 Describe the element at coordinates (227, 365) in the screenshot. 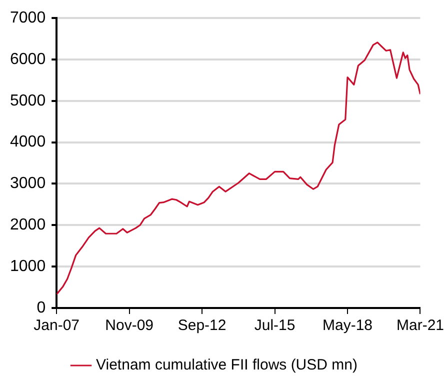

I see `legend-label: Vietnam cumulative FII flows (USD mn)` at that location.